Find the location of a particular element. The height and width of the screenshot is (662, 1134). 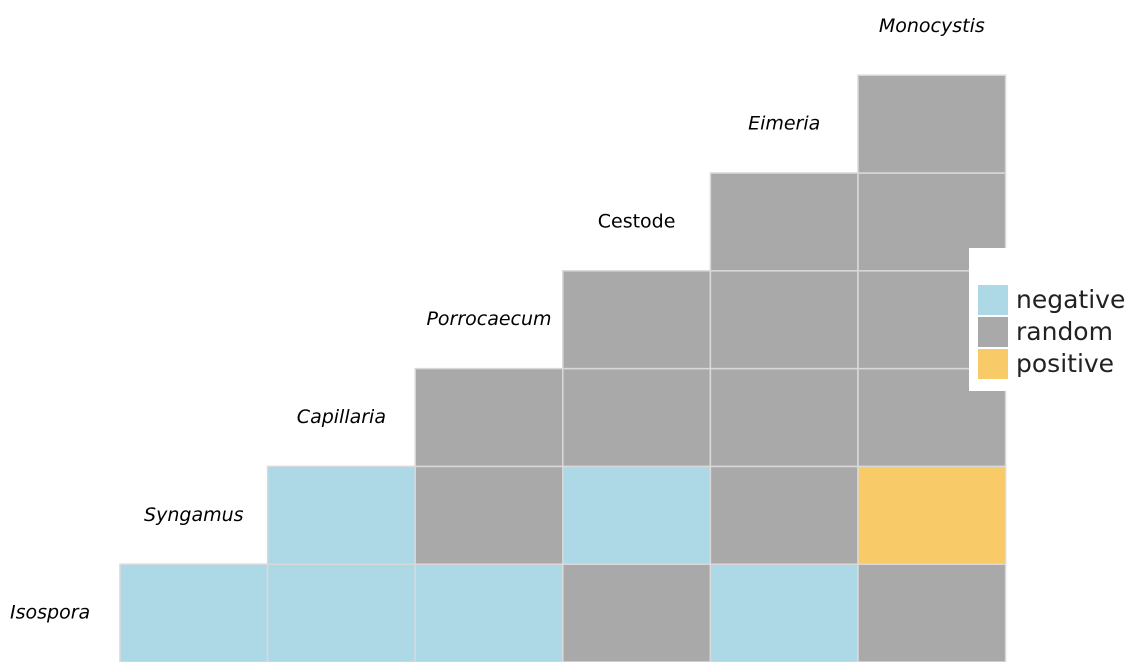

cell-isospora-syngamus-negative is located at coordinates (194, 612).